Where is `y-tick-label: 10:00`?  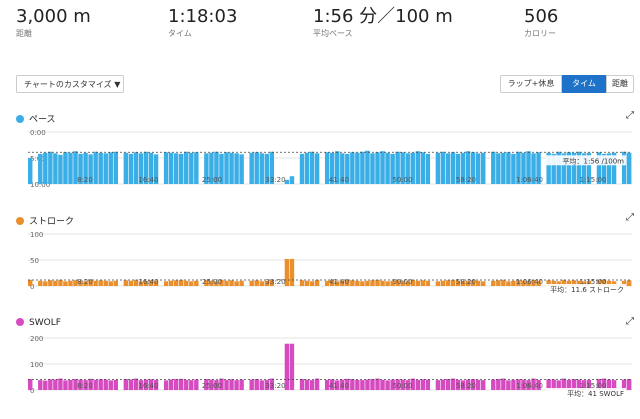
y-tick-label: 10:00 is located at coordinates (40, 185).